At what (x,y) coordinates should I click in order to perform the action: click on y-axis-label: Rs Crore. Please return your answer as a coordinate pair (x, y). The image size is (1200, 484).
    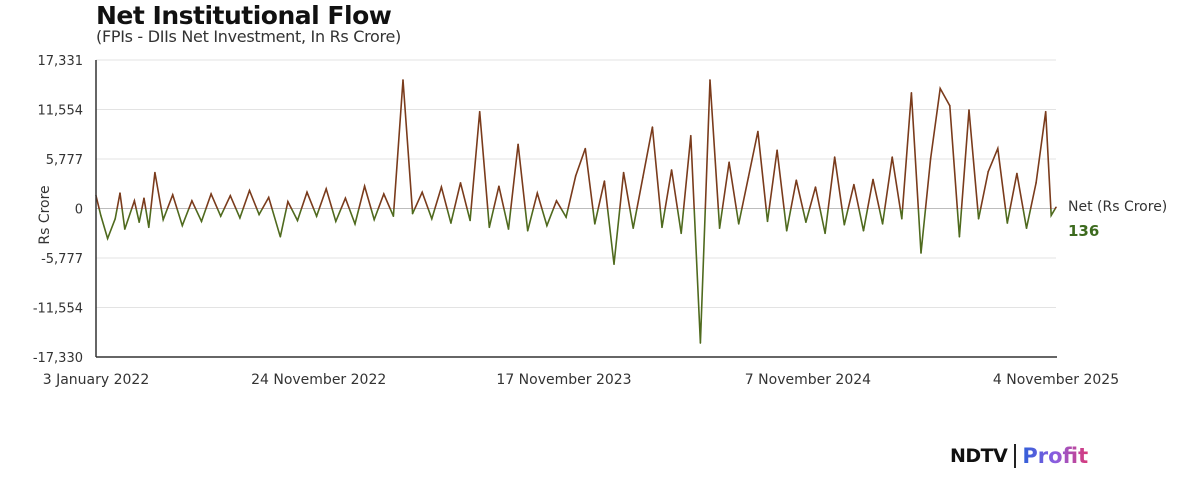
    Looking at the image, I should click on (45, 214).